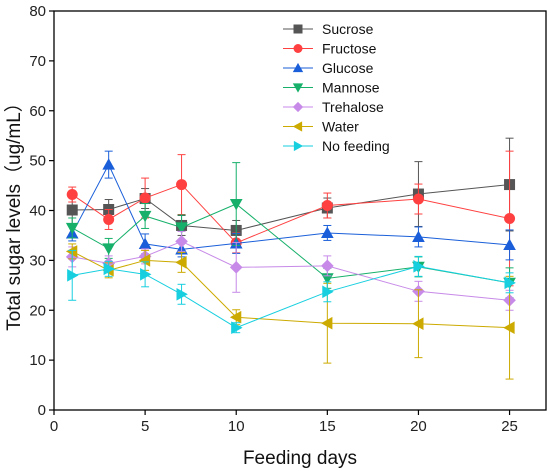  Describe the element at coordinates (37, 310) in the screenshot. I see `y-tick-label: 20` at that location.